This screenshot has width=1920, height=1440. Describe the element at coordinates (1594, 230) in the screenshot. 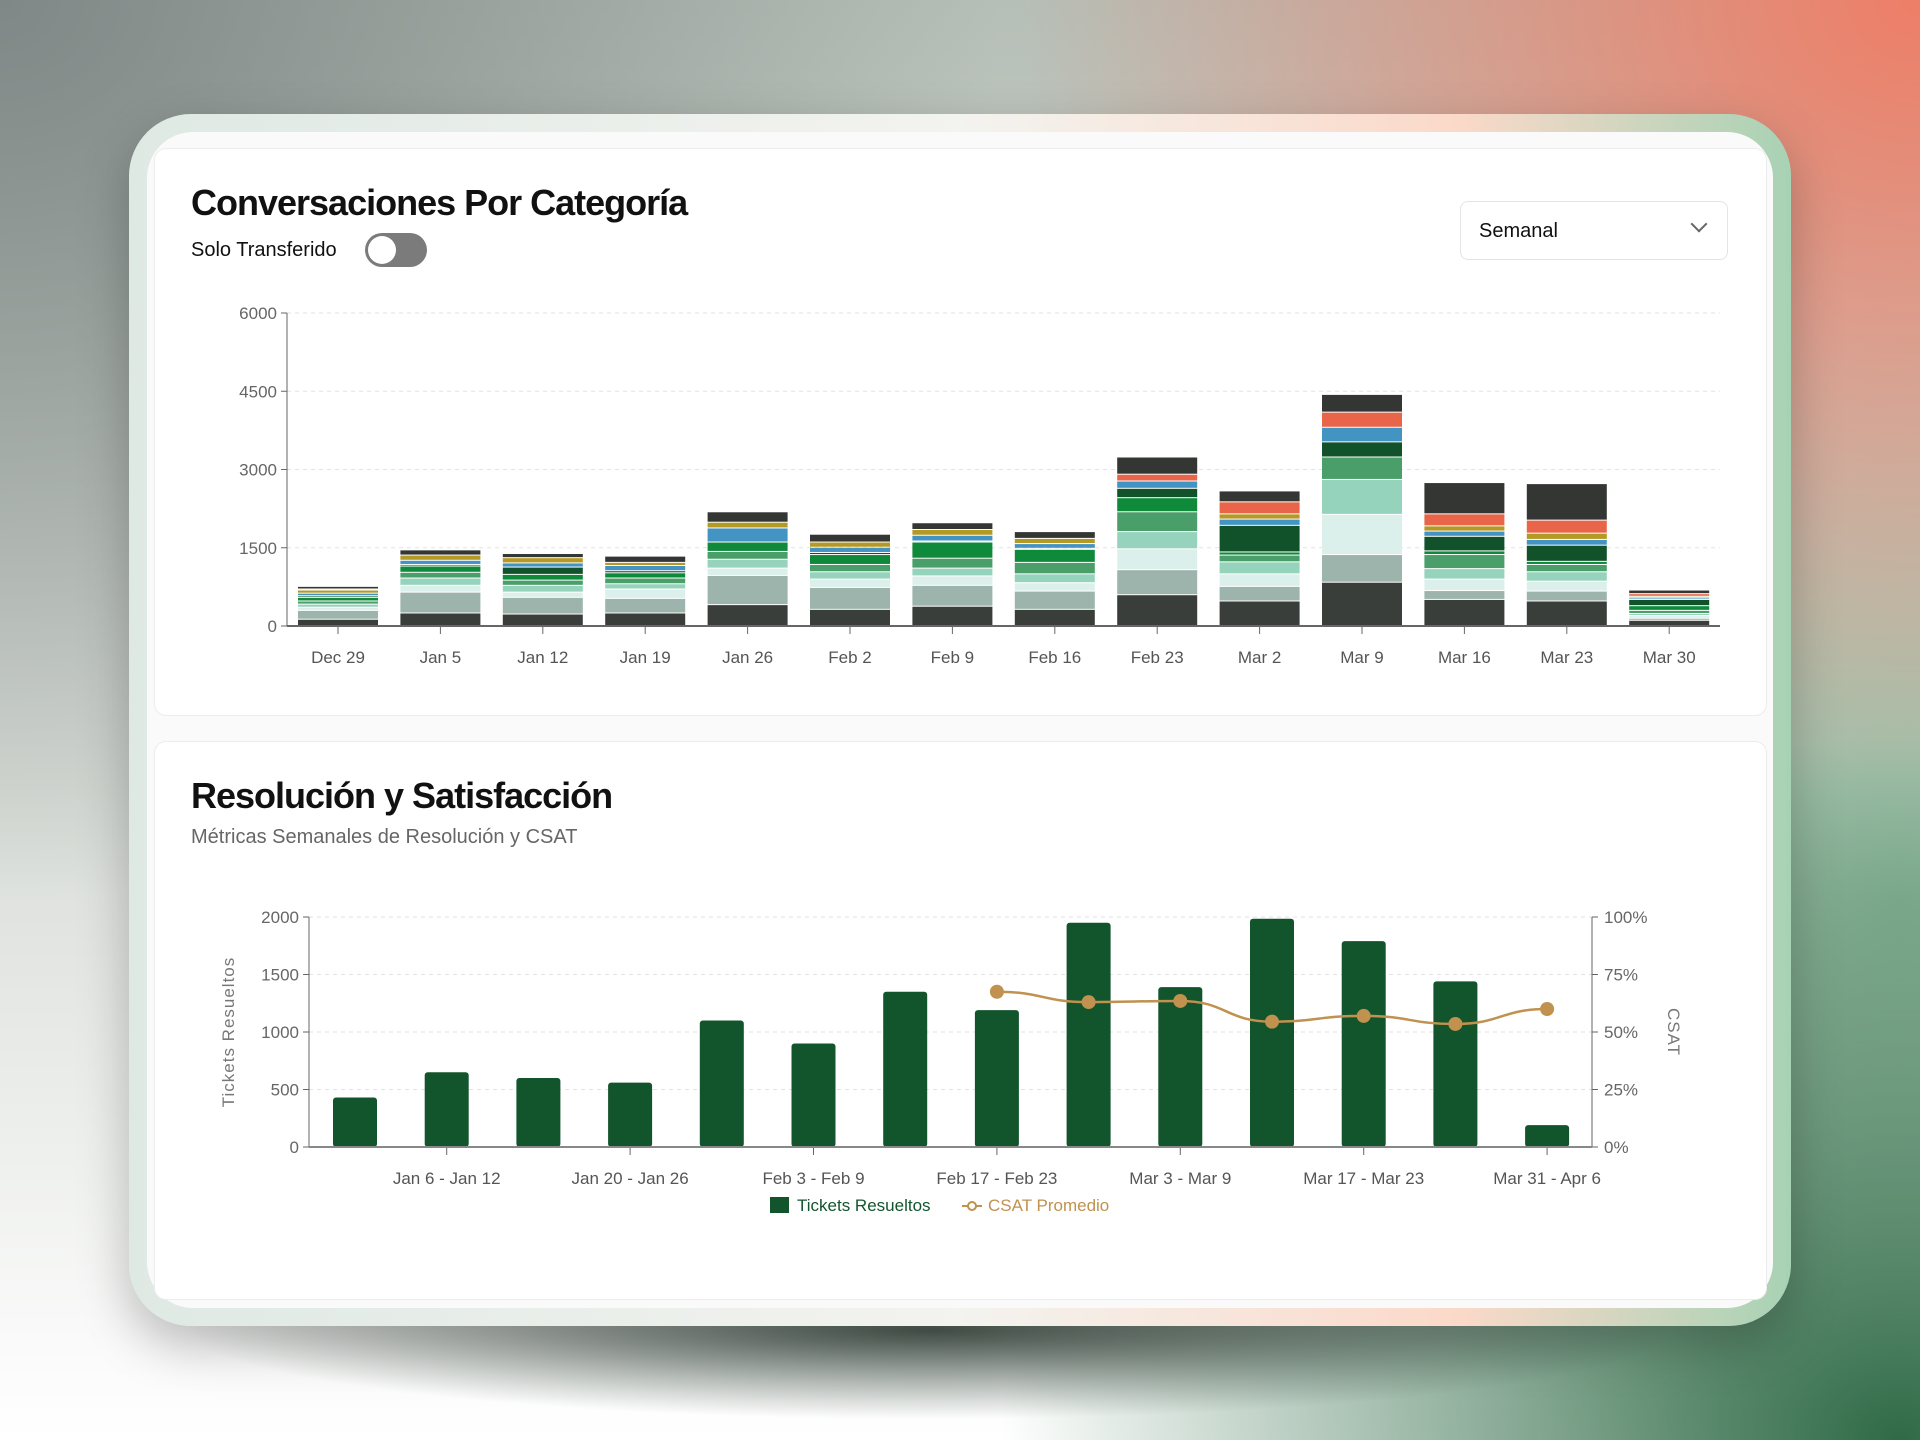

I see `period-select: Semanal` at that location.